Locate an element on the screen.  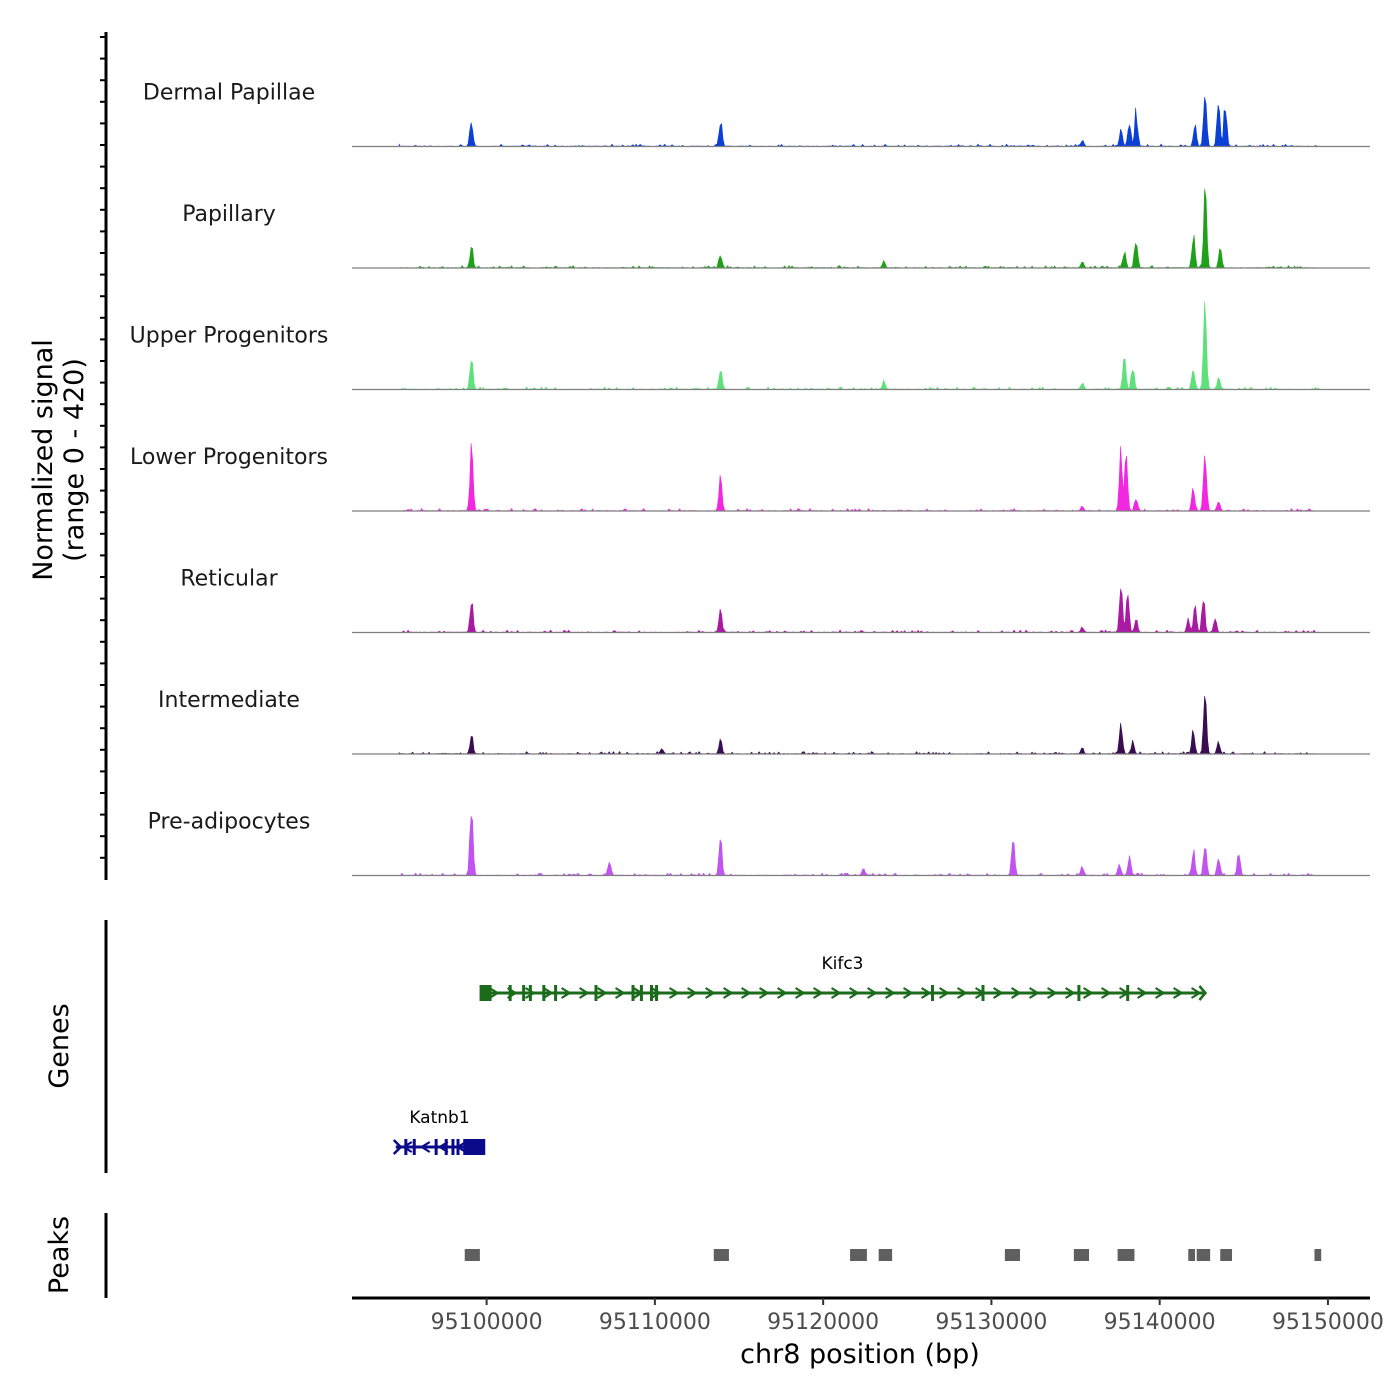
track-upper-progenitors: Upper Progenitors is located at coordinates (750, 346).